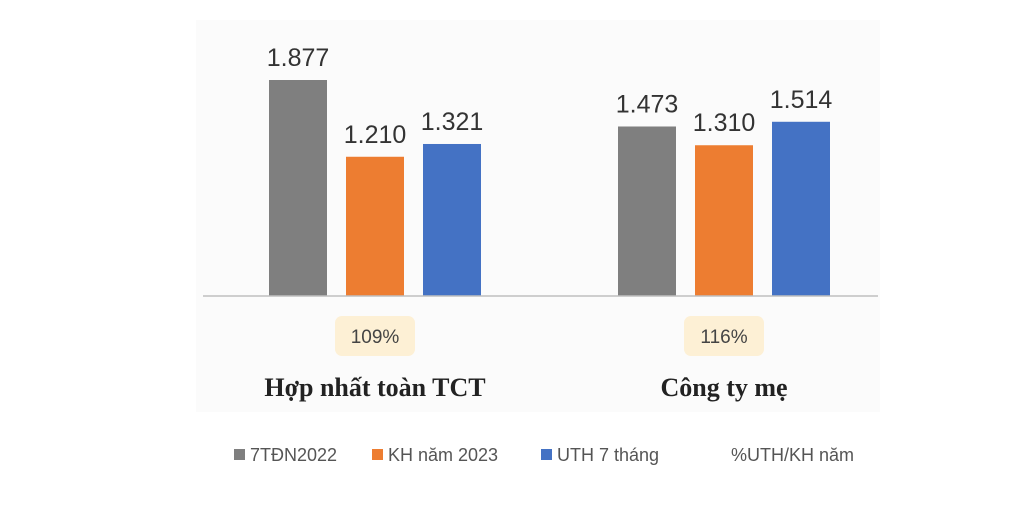 Image resolution: width=1020 pixels, height=529 pixels. What do you see at coordinates (374, 387) in the screenshot?
I see `category-label-1: Hợp nhất toàn TCT` at bounding box center [374, 387].